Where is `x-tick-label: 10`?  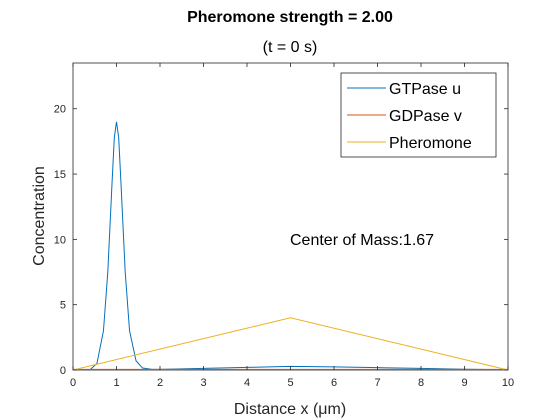
x-tick-label: 10 is located at coordinates (508, 383).